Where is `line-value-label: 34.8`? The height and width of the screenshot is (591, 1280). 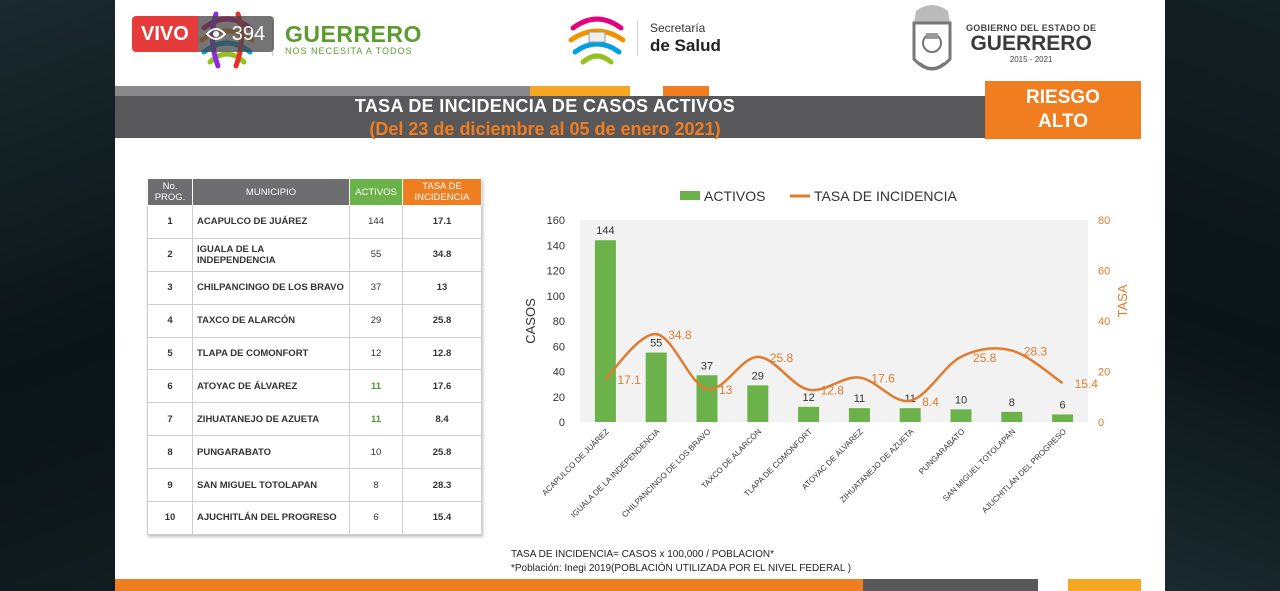 line-value-label: 34.8 is located at coordinates (680, 335).